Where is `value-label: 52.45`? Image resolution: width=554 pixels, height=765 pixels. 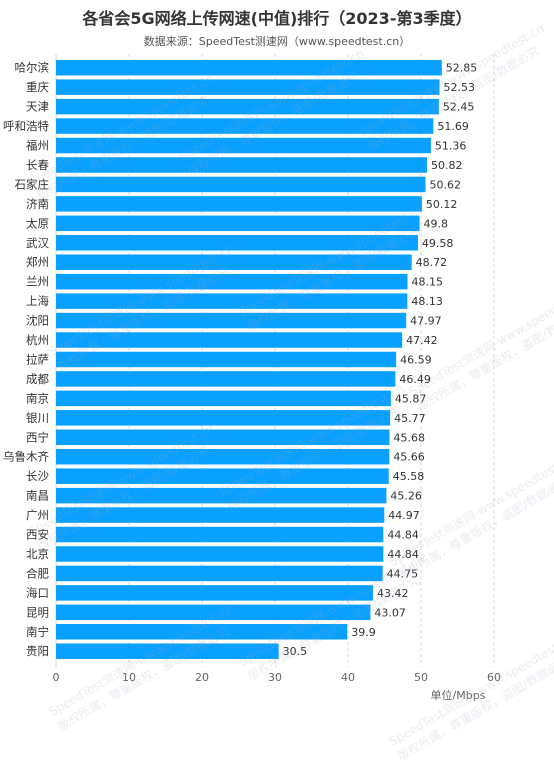 value-label: 52.45 is located at coordinates (459, 107).